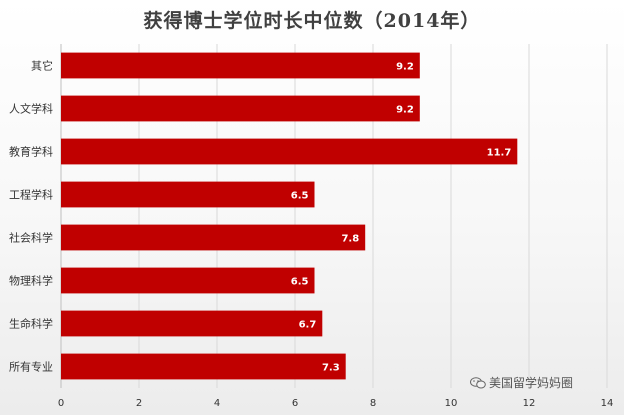  What do you see at coordinates (61, 403) in the screenshot?
I see `x-tick-label: 0` at bounding box center [61, 403].